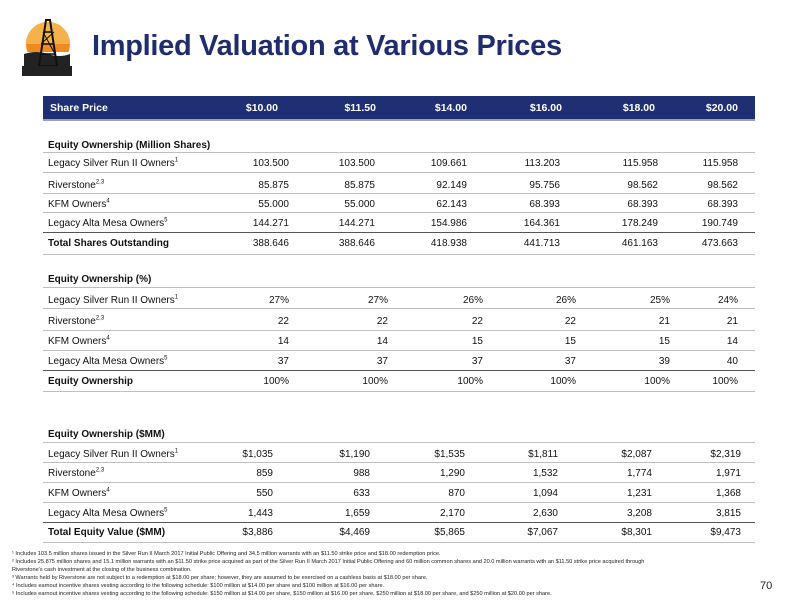 The width and height of the screenshot is (800, 600). What do you see at coordinates (399, 108) in the screenshot?
I see `table-header-band` at bounding box center [399, 108].